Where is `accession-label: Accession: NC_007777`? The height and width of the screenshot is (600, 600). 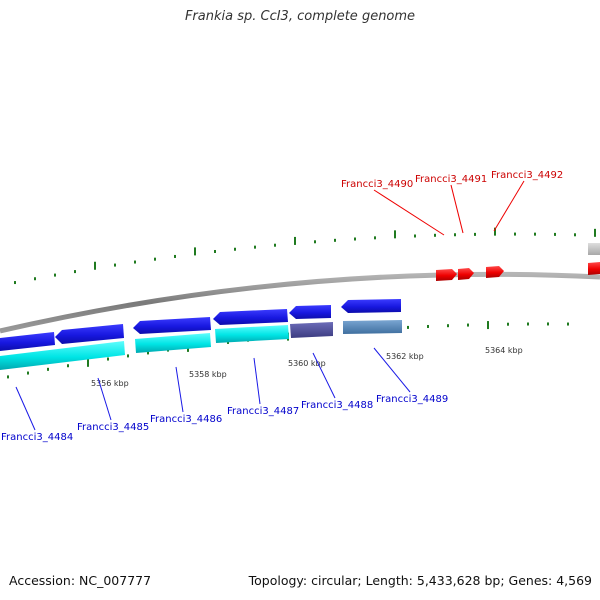 accession-label: Accession: NC_007777 is located at coordinates (80, 580).